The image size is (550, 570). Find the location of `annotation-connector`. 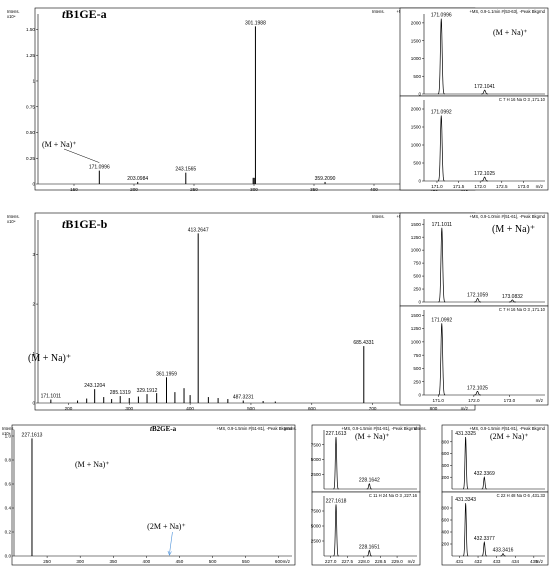

annotation-connector is located at coordinates (81, 155).